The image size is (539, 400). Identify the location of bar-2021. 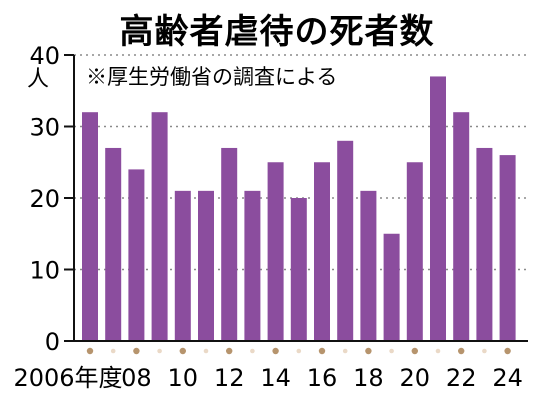
(438, 208).